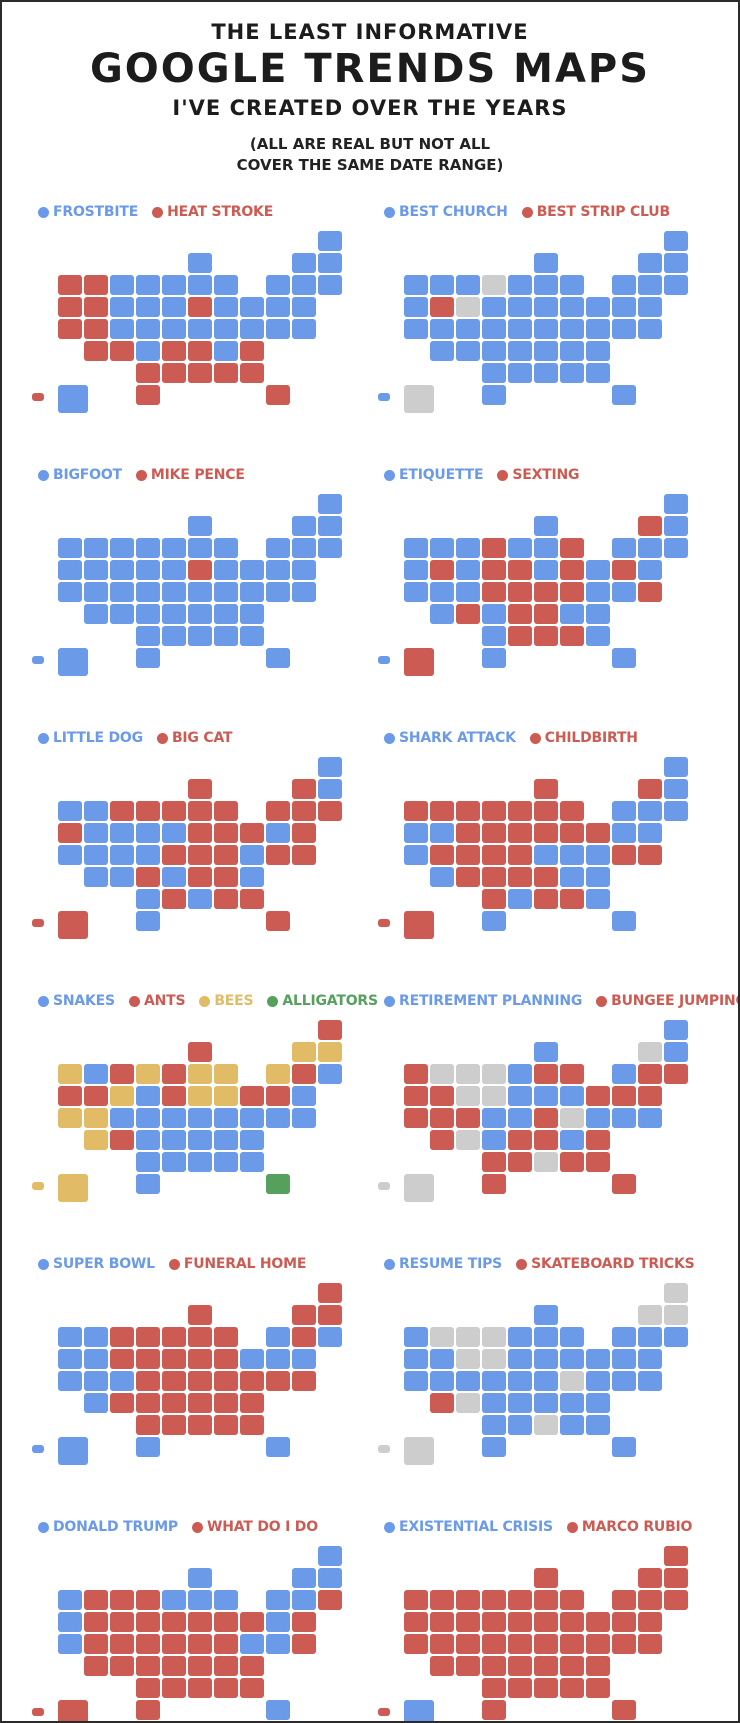 Image resolution: width=740 pixels, height=1723 pixels. I want to click on state-TX, so click(148, 1184).